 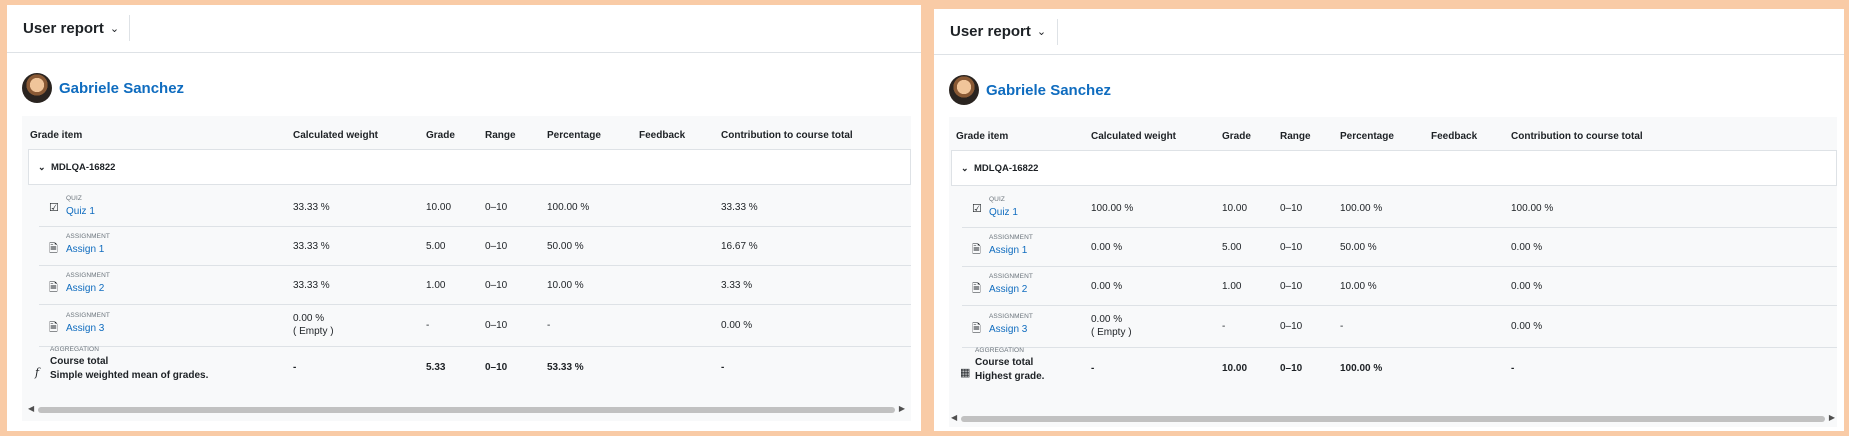 I want to click on col-weight: Calculated weight, so click(x=336, y=135).